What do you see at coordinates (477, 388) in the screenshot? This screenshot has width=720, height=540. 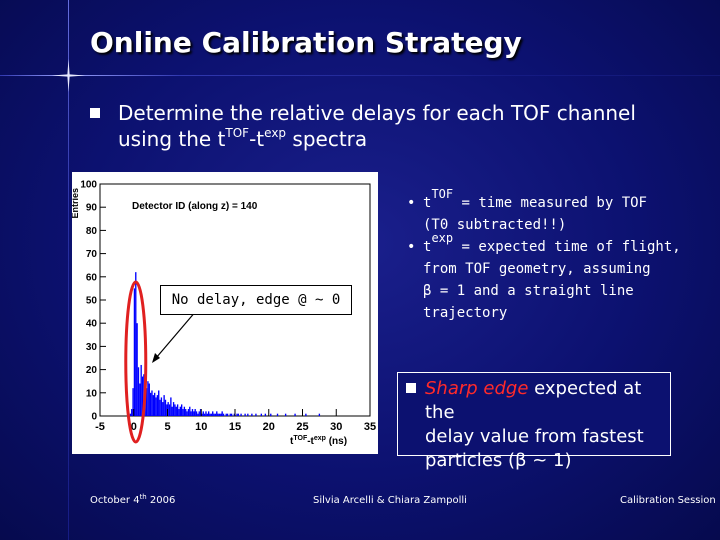 I see `sharp-edge-highlight: Sharp edge` at bounding box center [477, 388].